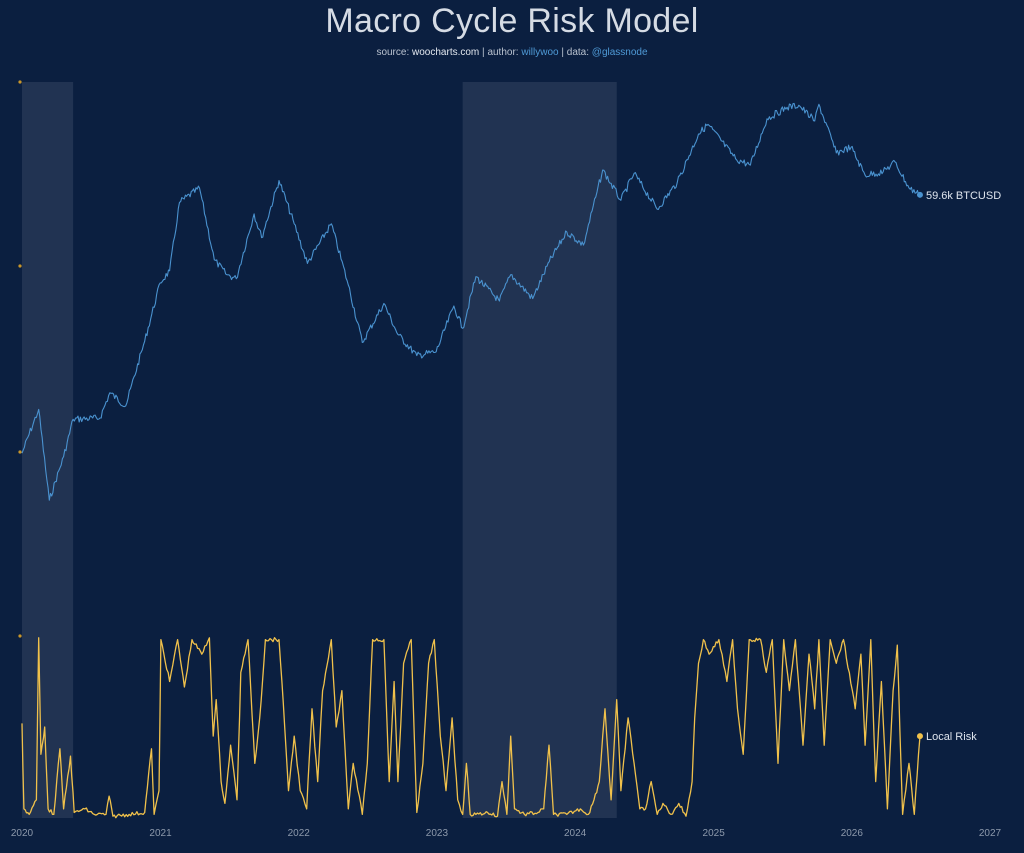  Describe the element at coordinates (22, 833) in the screenshot. I see `x-tick-label: 2020` at that location.